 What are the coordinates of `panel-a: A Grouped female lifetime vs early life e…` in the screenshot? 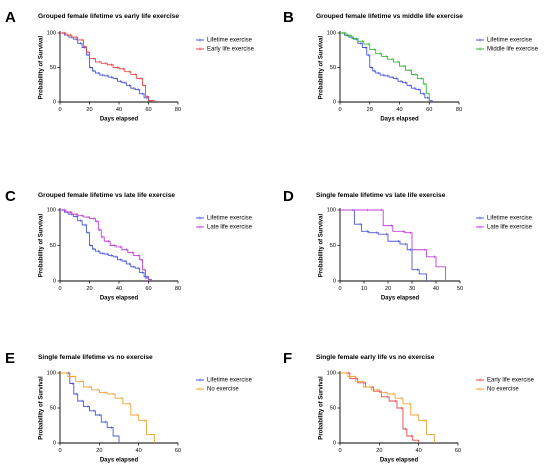 It's located at (130, 66).